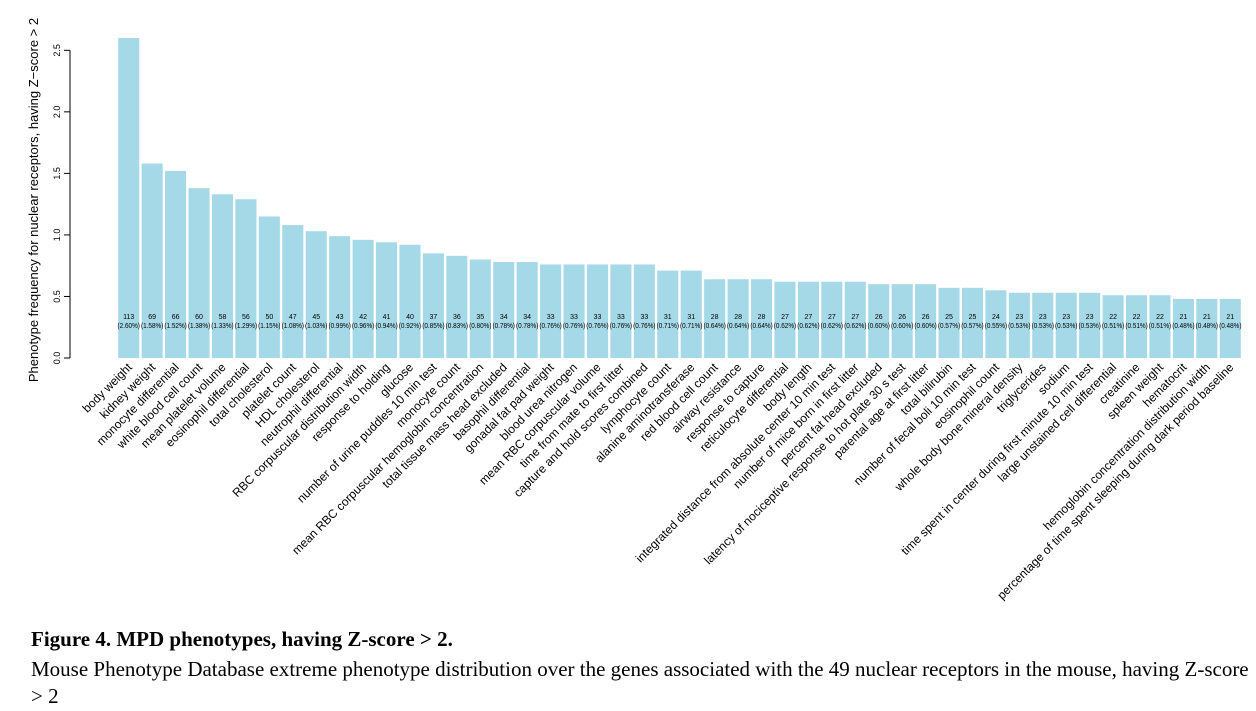 This screenshot has height=711, width=1256. What do you see at coordinates (363, 317) in the screenshot?
I see `count-label: 42` at bounding box center [363, 317].